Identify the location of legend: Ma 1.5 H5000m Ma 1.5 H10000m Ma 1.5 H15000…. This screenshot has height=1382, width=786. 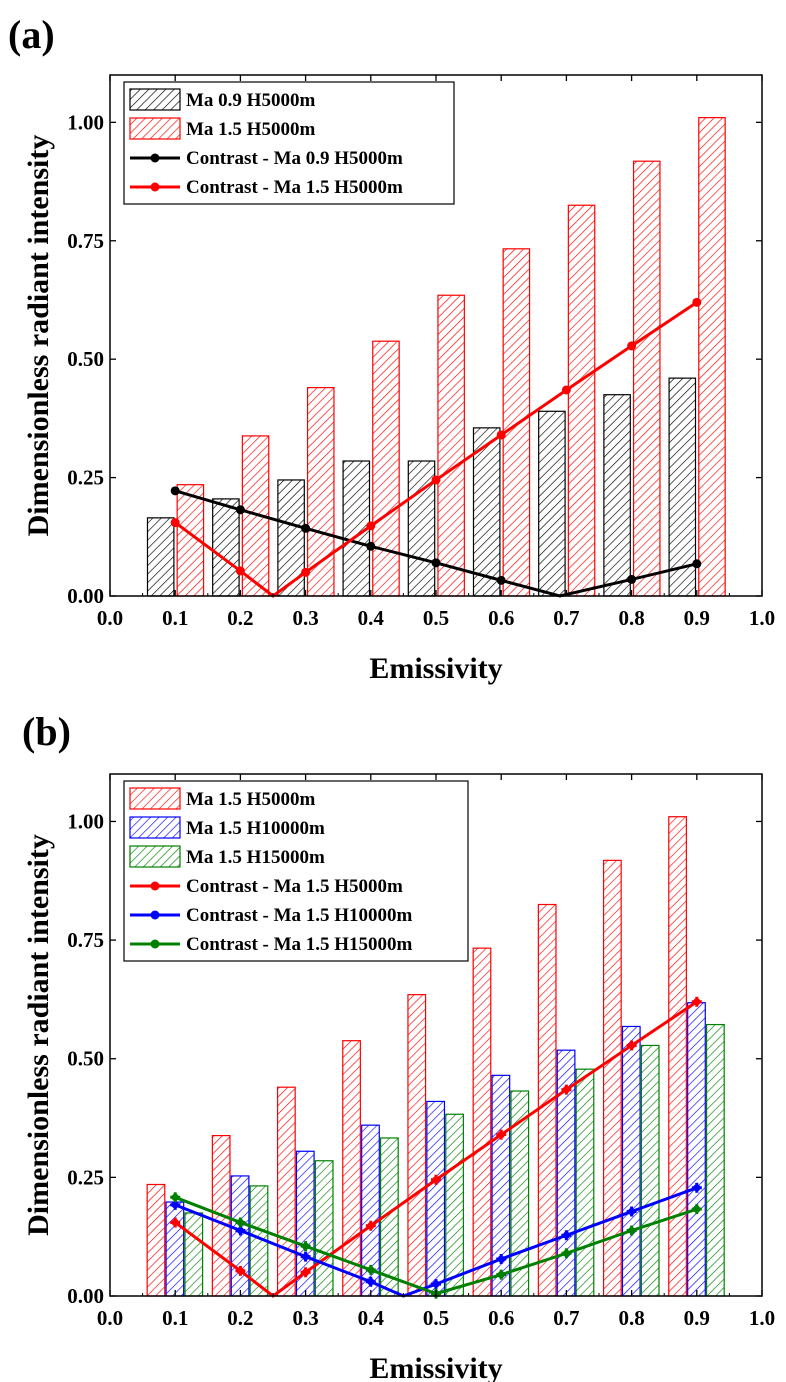
(296, 871).